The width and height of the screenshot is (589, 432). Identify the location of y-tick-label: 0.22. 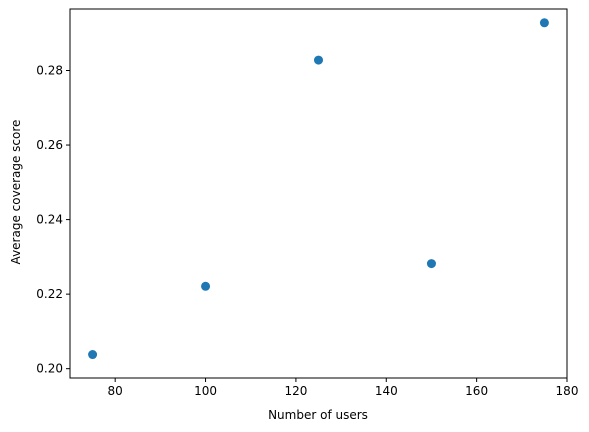
(49, 294).